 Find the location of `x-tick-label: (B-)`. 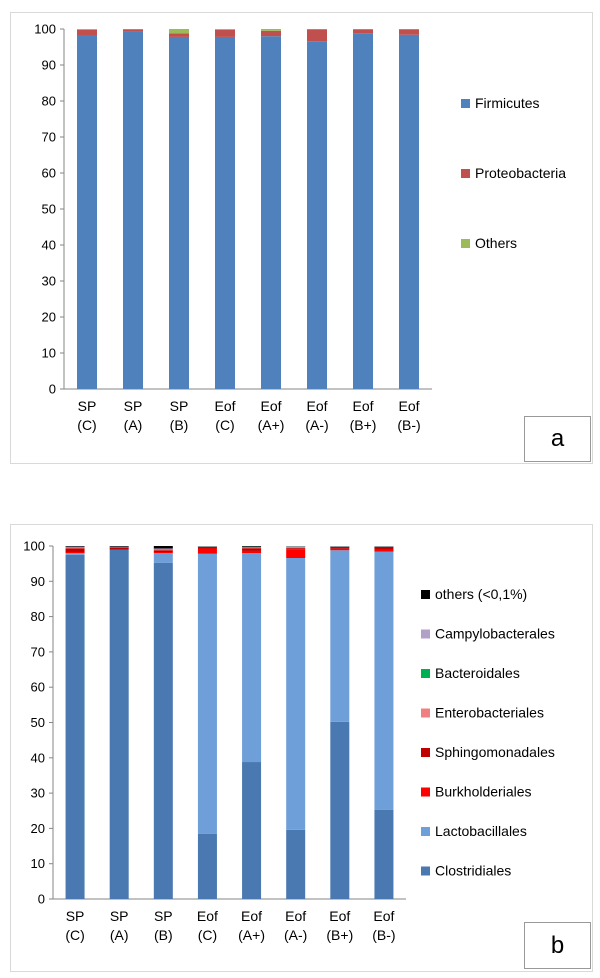

x-tick-label: (B-) is located at coordinates (408, 425).